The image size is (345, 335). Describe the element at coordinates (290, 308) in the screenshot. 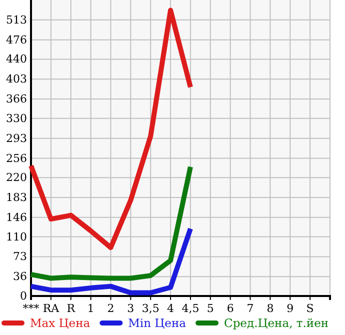

I see `x-tick-label: 9` at that location.